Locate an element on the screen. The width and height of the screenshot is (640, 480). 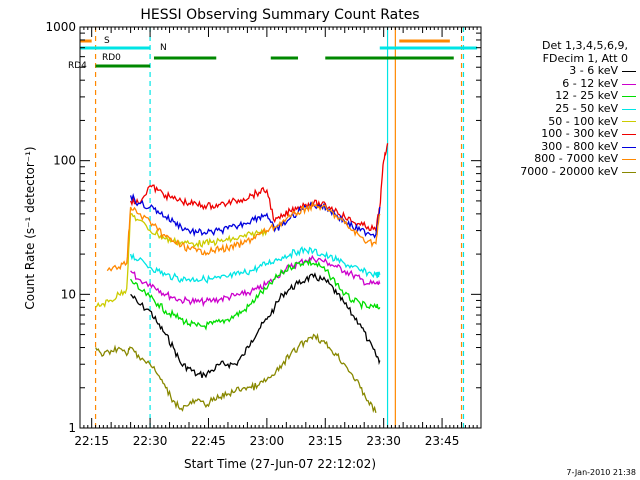
state-bars: S N RD0 RD4 is located at coordinates (273, 53).